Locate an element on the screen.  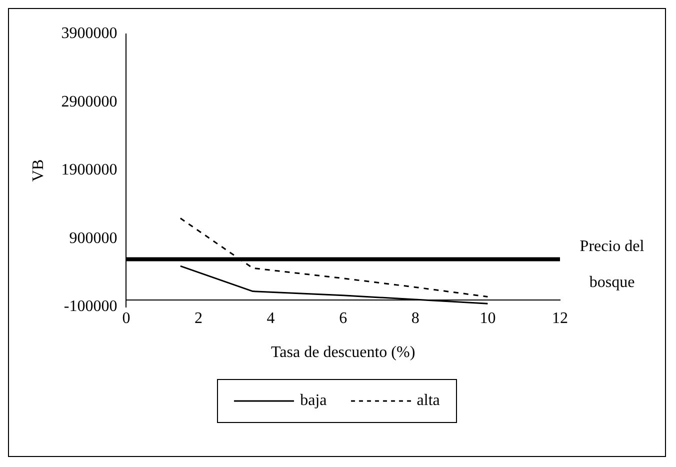
y-tick-label: 2900000 is located at coordinates (89, 101).